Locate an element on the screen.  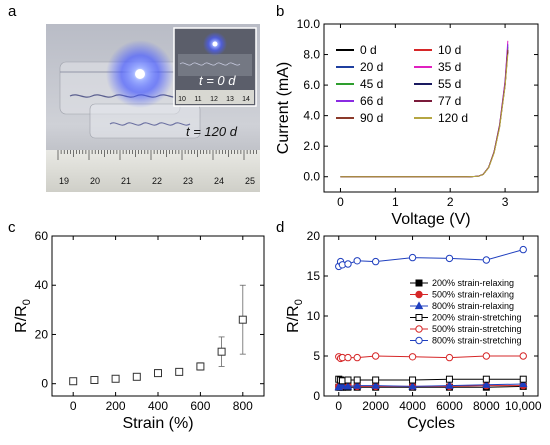
y-tick-label: 15 is located at coordinates (314, 276).